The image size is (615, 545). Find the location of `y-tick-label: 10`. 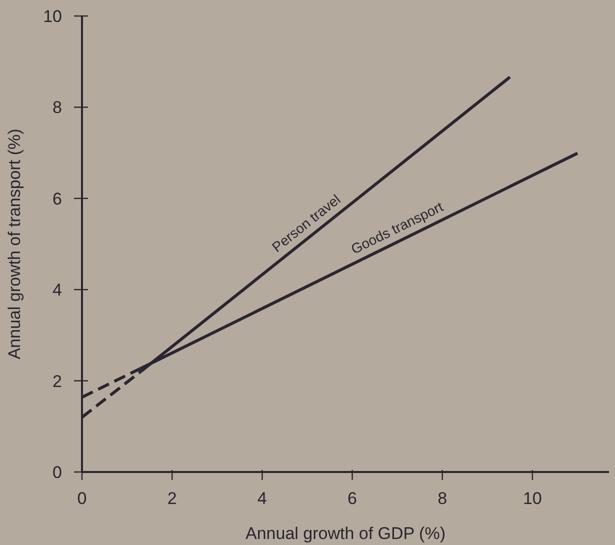

y-tick-label: 10 is located at coordinates (52, 16).